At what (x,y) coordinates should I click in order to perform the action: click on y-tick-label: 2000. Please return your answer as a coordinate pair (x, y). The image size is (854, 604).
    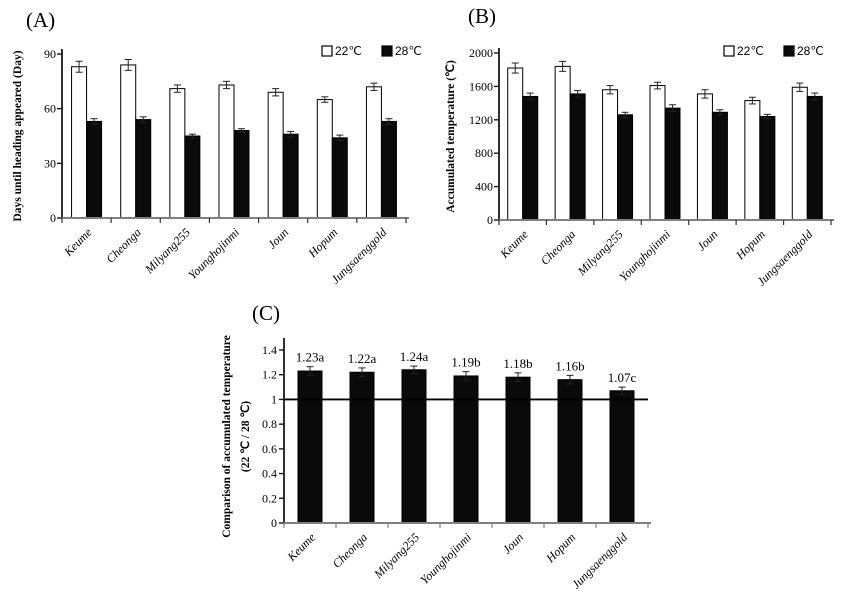
    Looking at the image, I should click on (481, 53).